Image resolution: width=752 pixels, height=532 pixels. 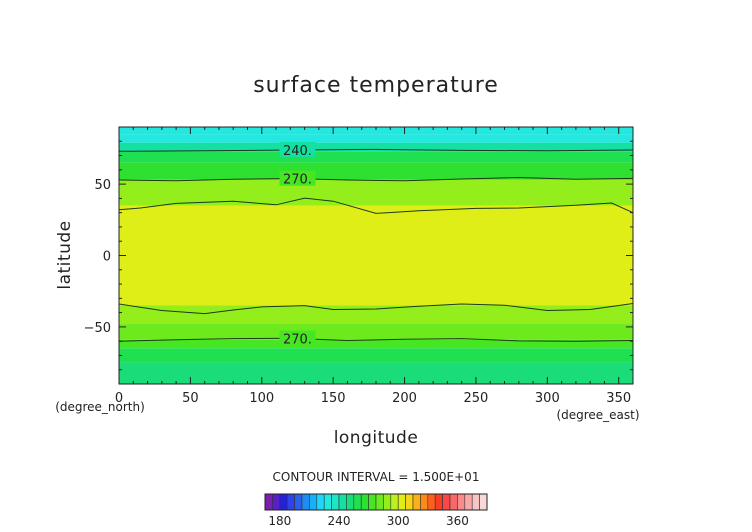 What do you see at coordinates (398, 521) in the screenshot?
I see `colorbar-tick-label: 300` at bounding box center [398, 521].